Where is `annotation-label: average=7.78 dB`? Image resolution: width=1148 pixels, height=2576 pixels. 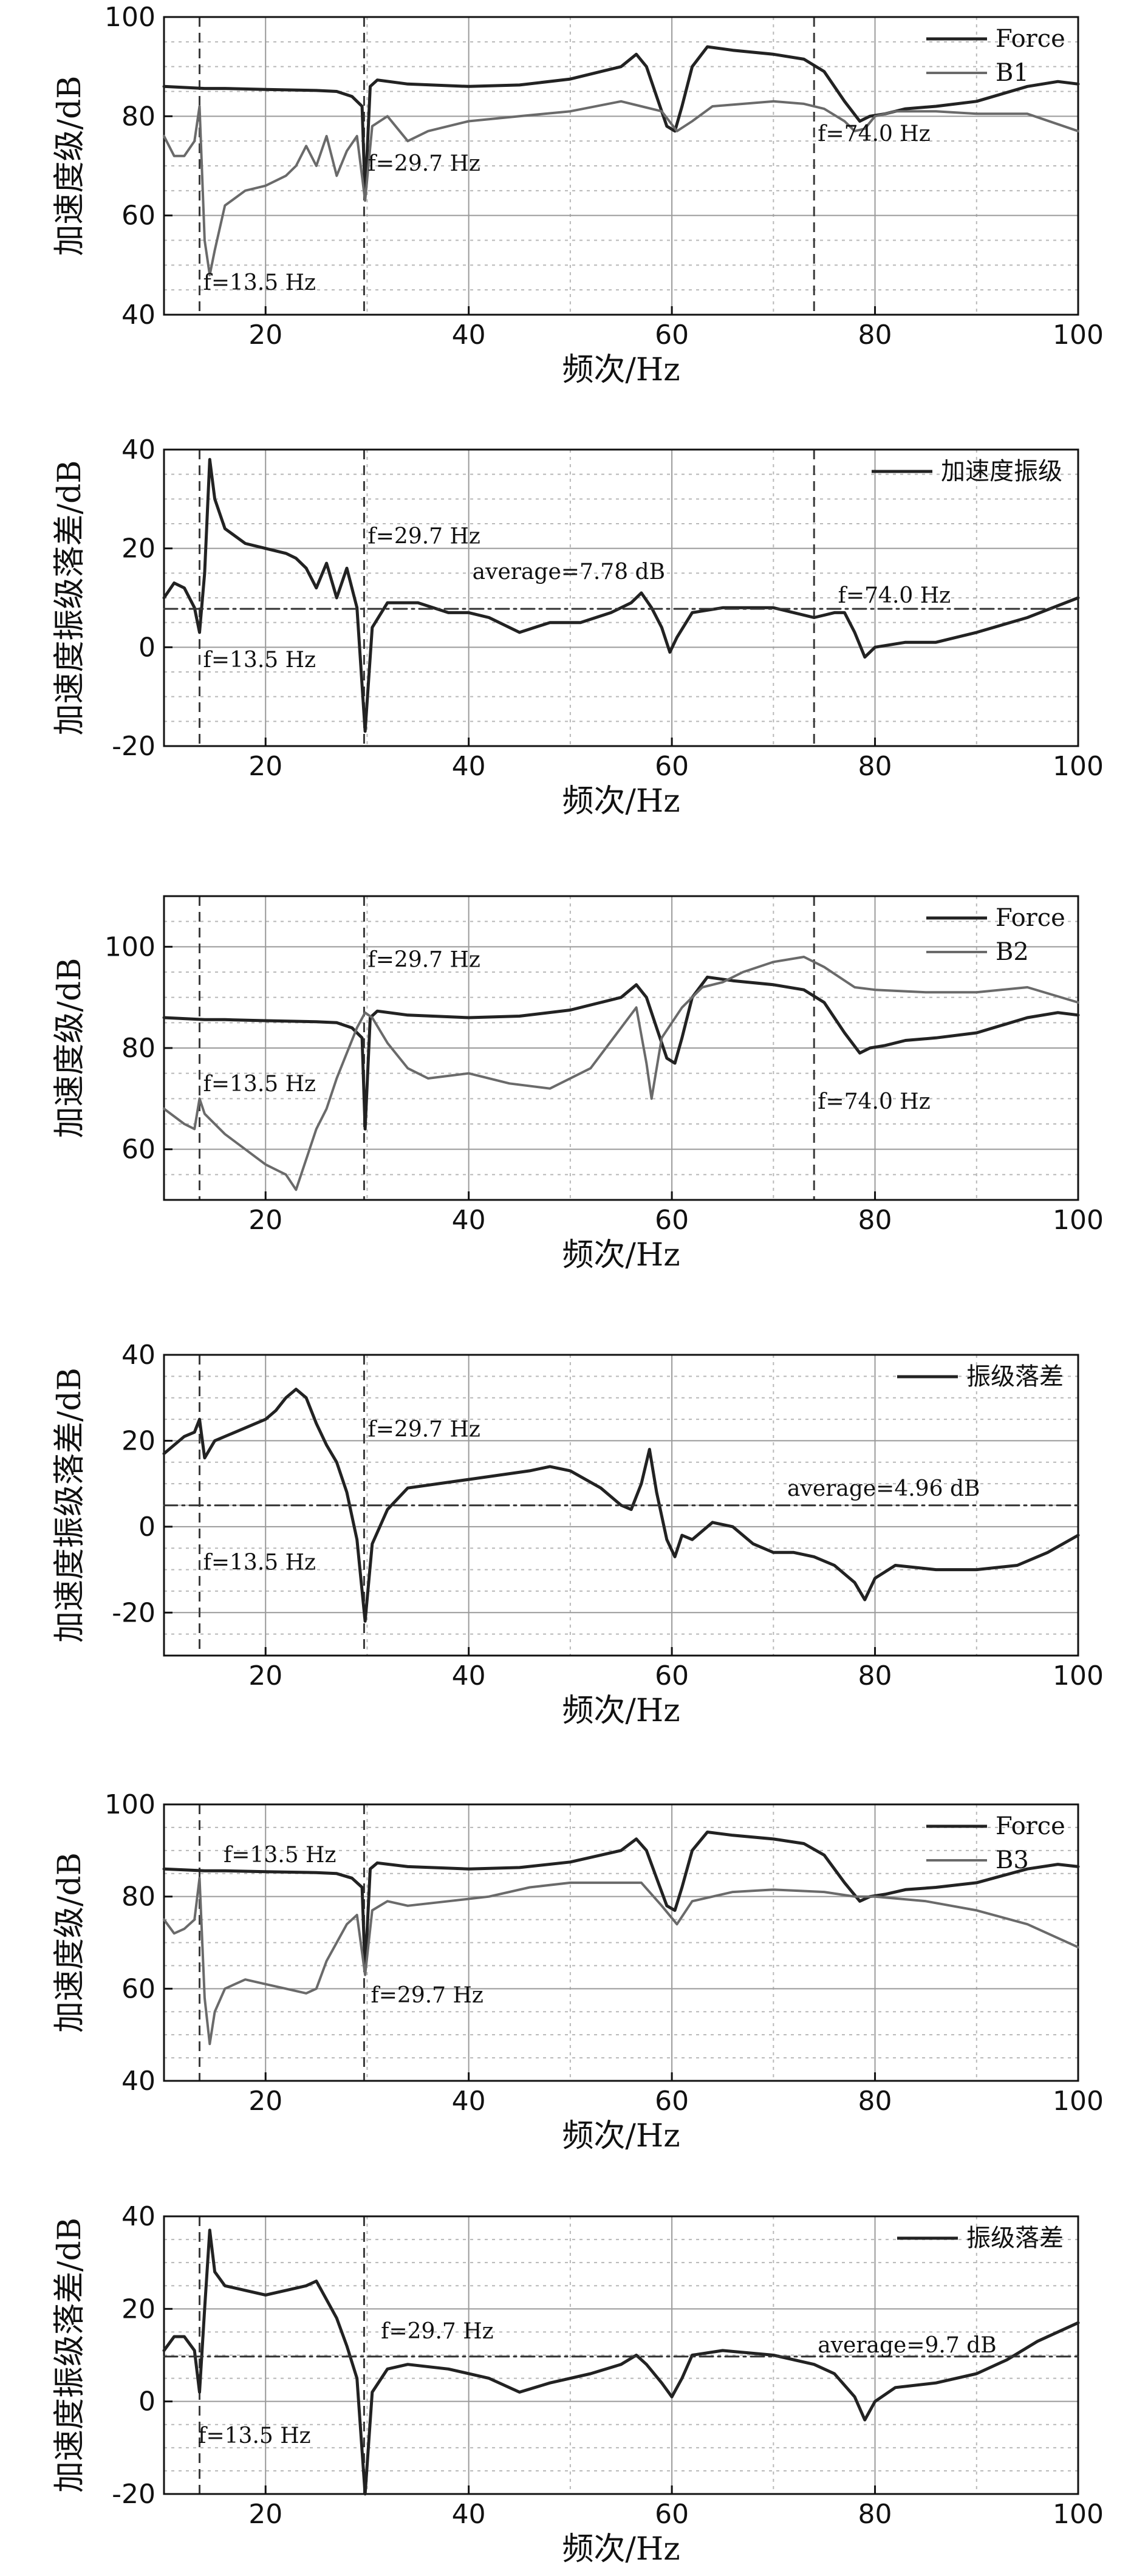 annotation-label: average=7.78 dB is located at coordinates (569, 572).